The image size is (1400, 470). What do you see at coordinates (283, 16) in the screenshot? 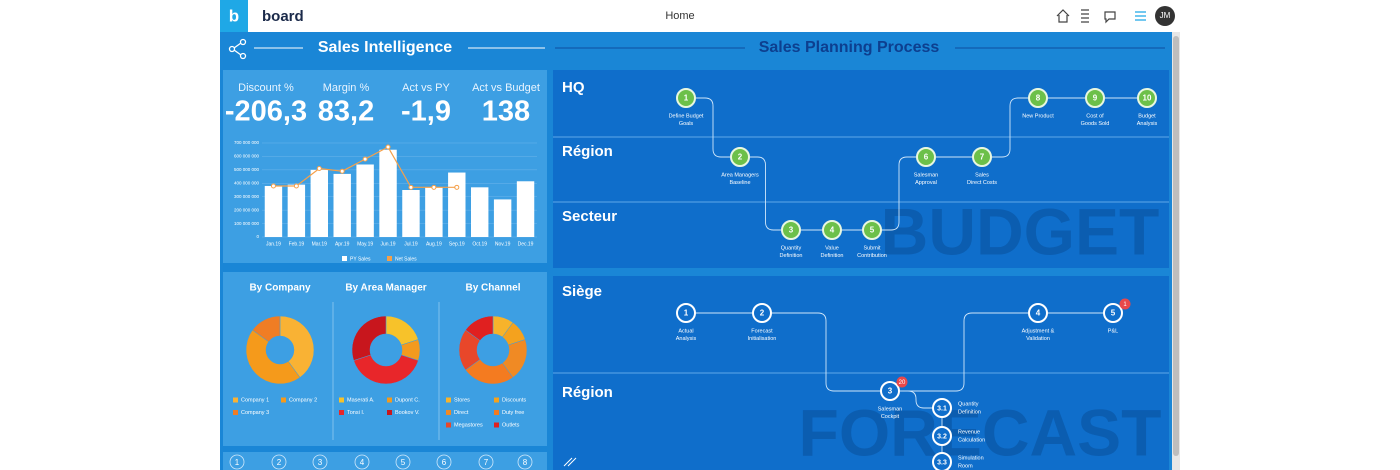
I see `brand: board` at bounding box center [283, 16].